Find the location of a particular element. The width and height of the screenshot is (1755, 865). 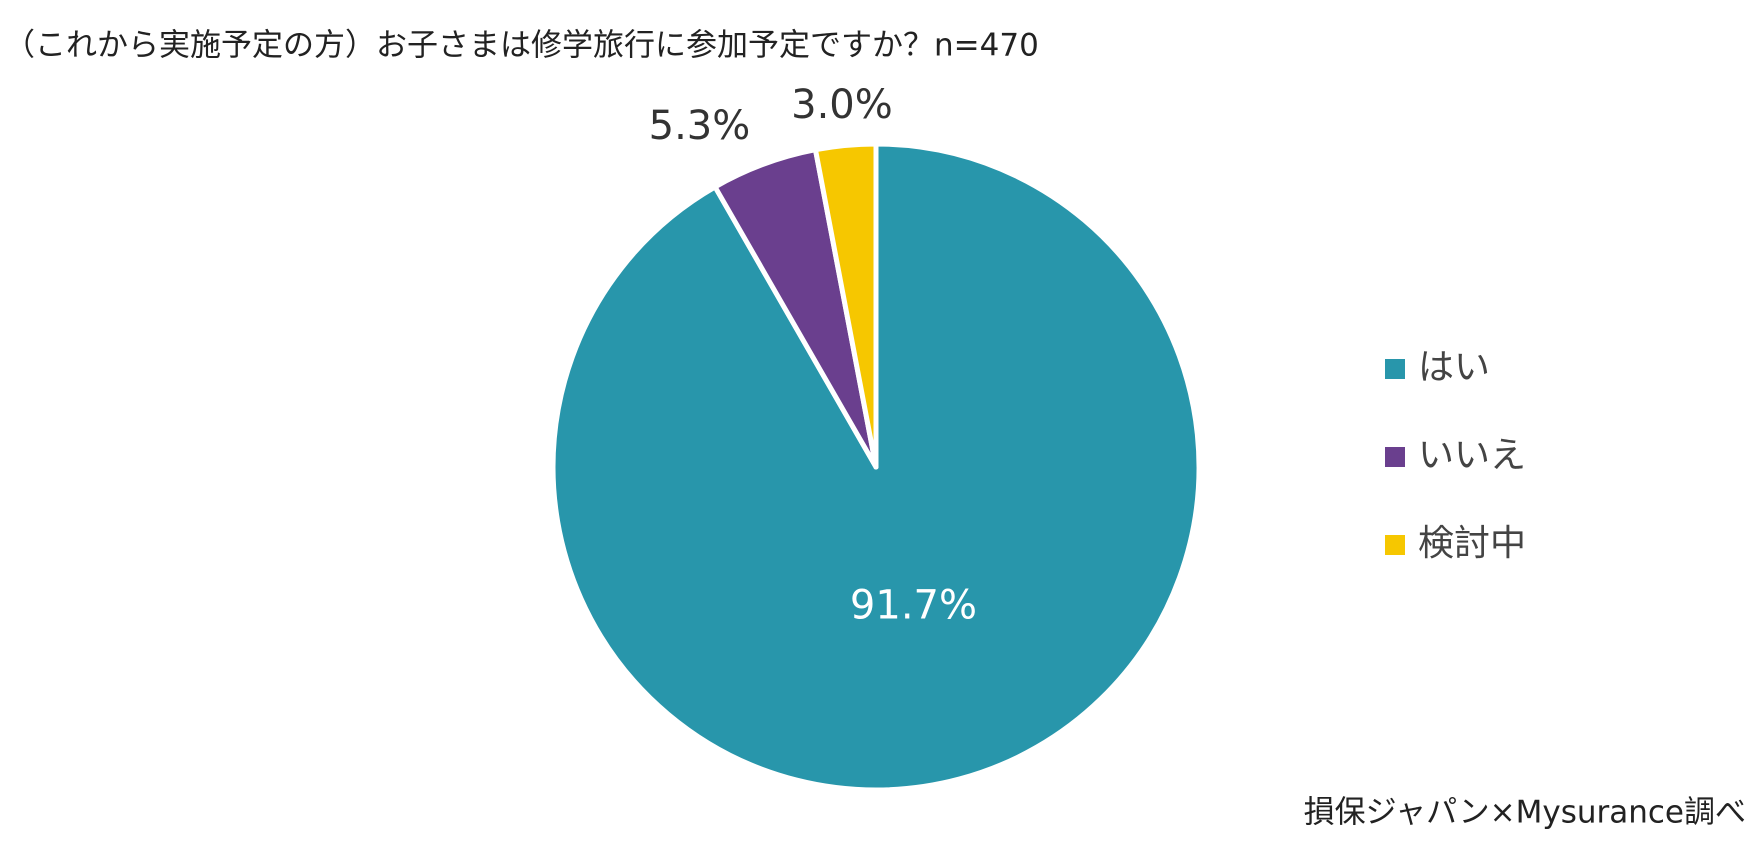

pie-slice is located at coordinates (845, 305).